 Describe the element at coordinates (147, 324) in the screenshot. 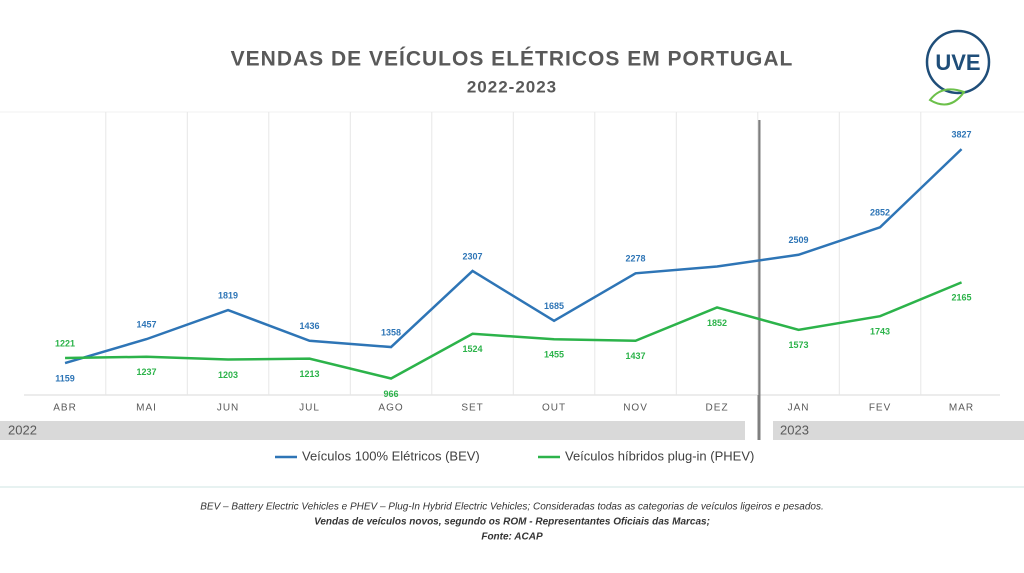

I see `data-label: 1457` at that location.